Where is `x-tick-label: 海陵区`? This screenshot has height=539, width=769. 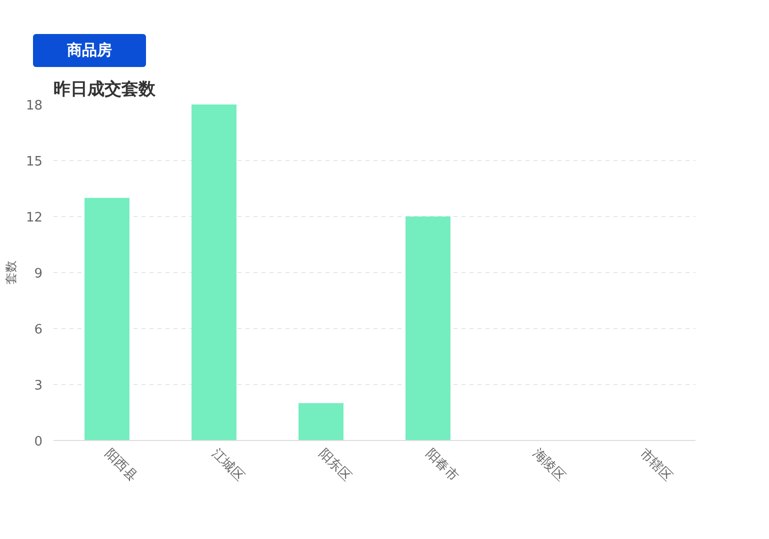
x-tick-label: 海陵区 is located at coordinates (549, 465).